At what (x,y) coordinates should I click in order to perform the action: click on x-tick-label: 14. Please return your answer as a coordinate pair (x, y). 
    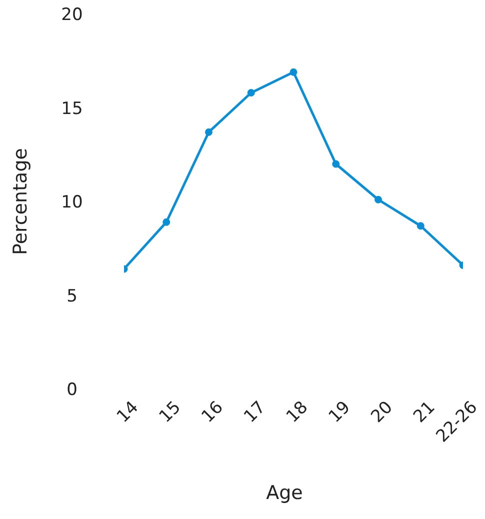
    Looking at the image, I should click on (128, 412).